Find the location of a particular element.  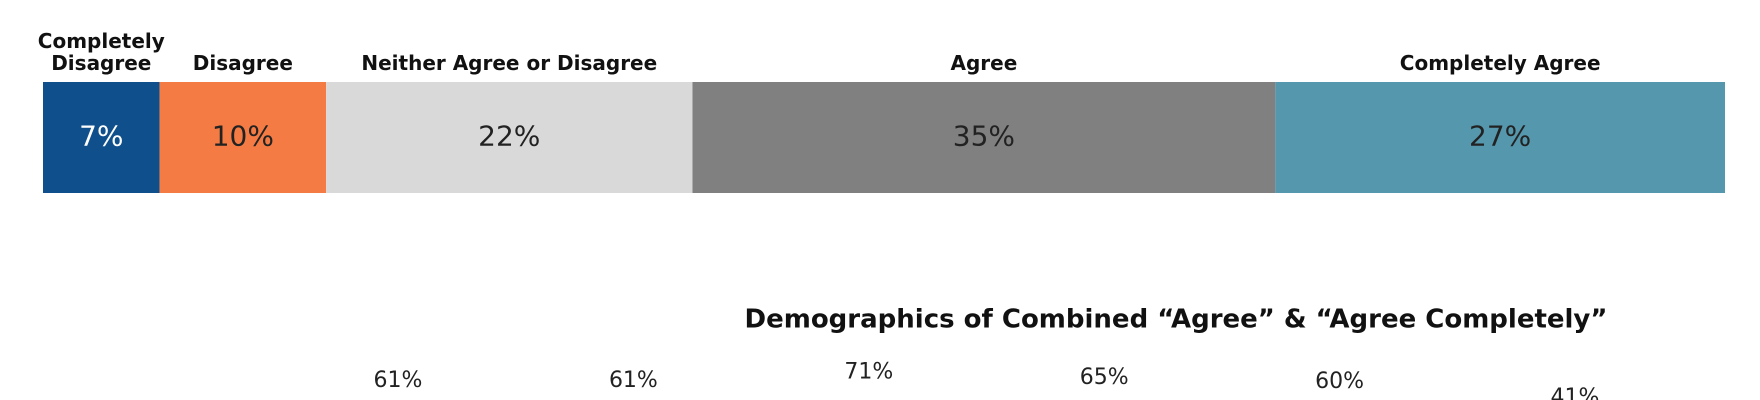

legend-label: Completely Disagree is located at coordinates (101, 52).